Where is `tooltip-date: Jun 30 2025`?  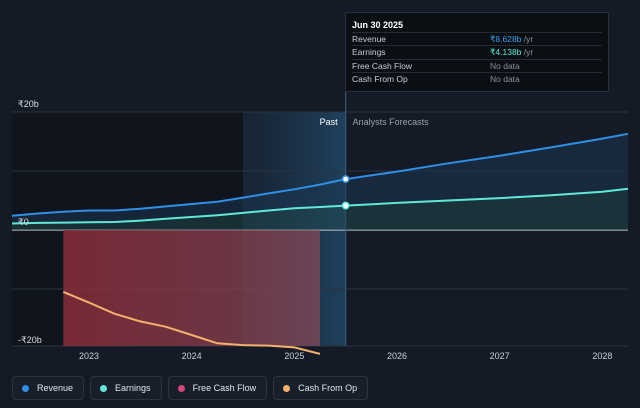
tooltip-date: Jun 30 2025 is located at coordinates (378, 25).